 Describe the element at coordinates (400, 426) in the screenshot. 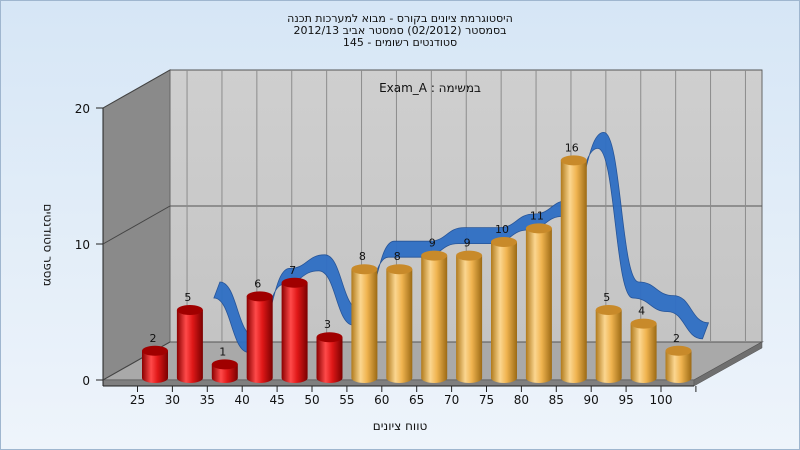

I see `x-axis-label: טווח ציונים` at that location.